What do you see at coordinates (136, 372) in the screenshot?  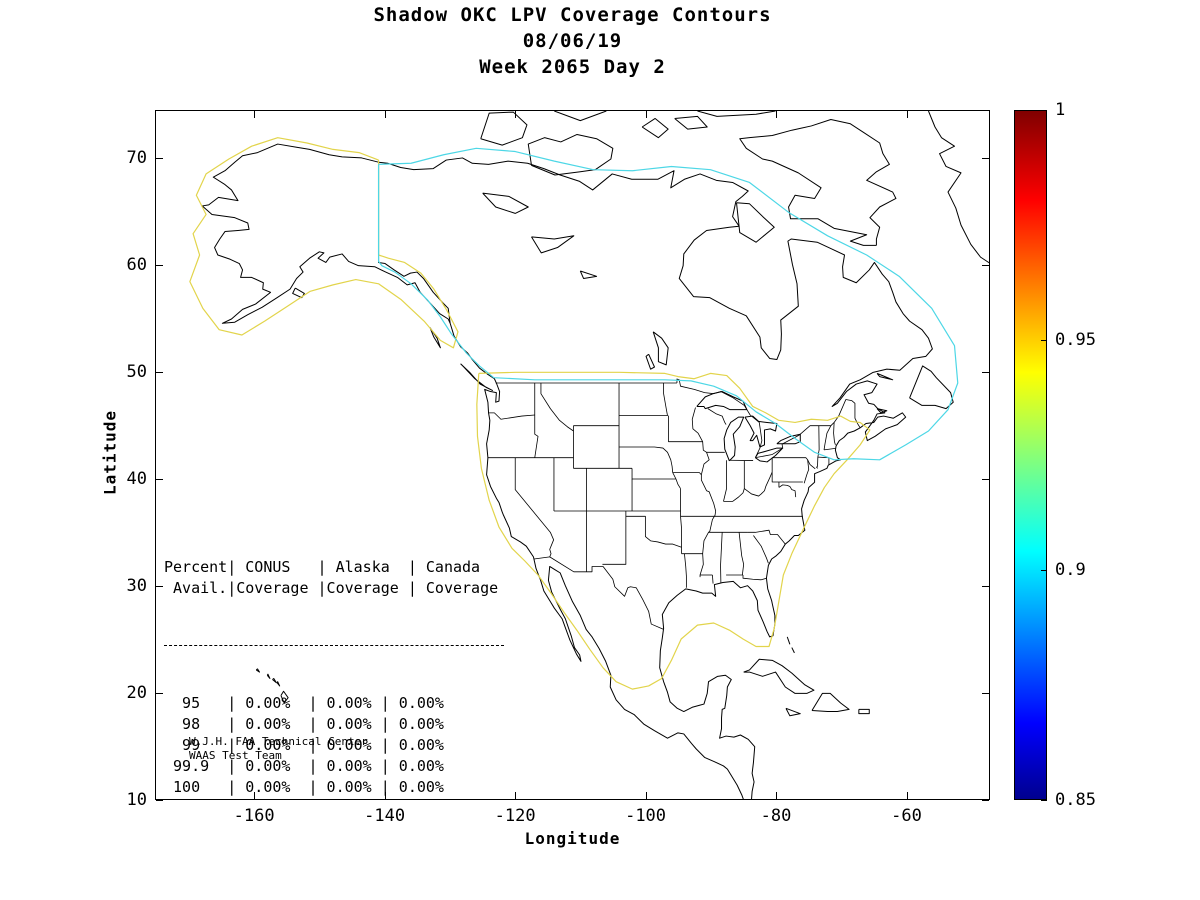 I see `y-tick-label: 50` at bounding box center [136, 372].